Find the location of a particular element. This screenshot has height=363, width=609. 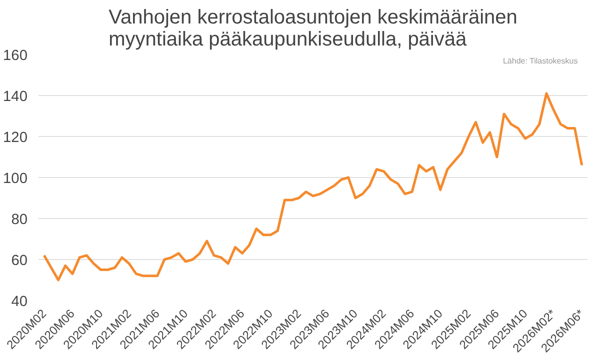

chart-title: Vanhojen kerrostaloasuntojen keskimääräinen myyntiaika pääkaupunkiseudulla, päivää is located at coordinates (313, 28).